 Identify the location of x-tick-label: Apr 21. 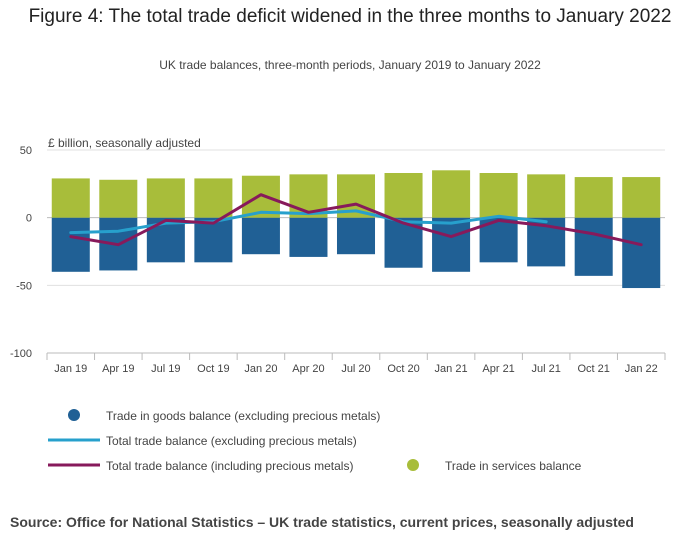
(498, 369).